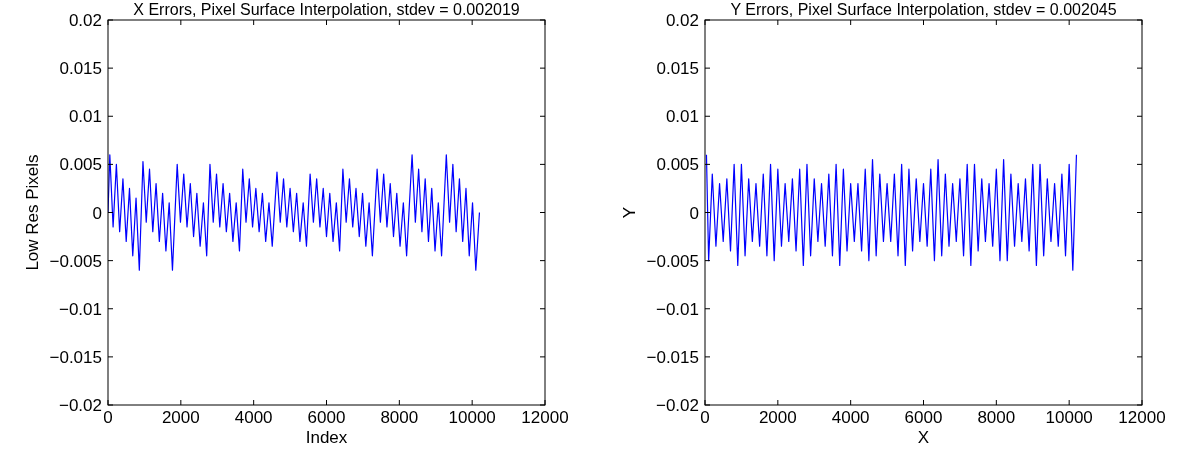  What do you see at coordinates (923, 437) in the screenshot?
I see `x-axis-title: X` at bounding box center [923, 437].